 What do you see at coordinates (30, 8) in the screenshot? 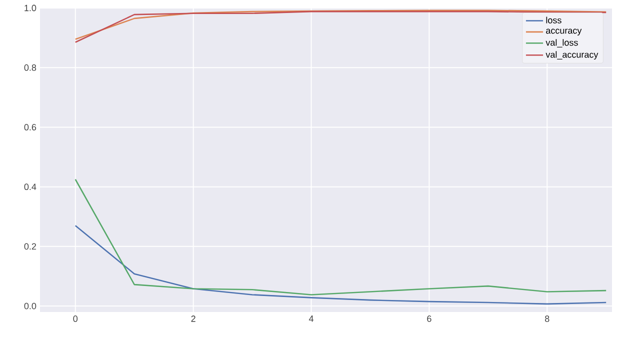
I see `y-tick-label: 1.0` at bounding box center [30, 8].